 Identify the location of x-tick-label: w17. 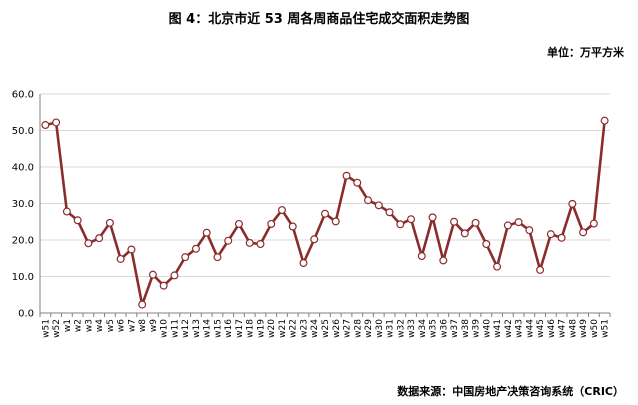
(240, 328).